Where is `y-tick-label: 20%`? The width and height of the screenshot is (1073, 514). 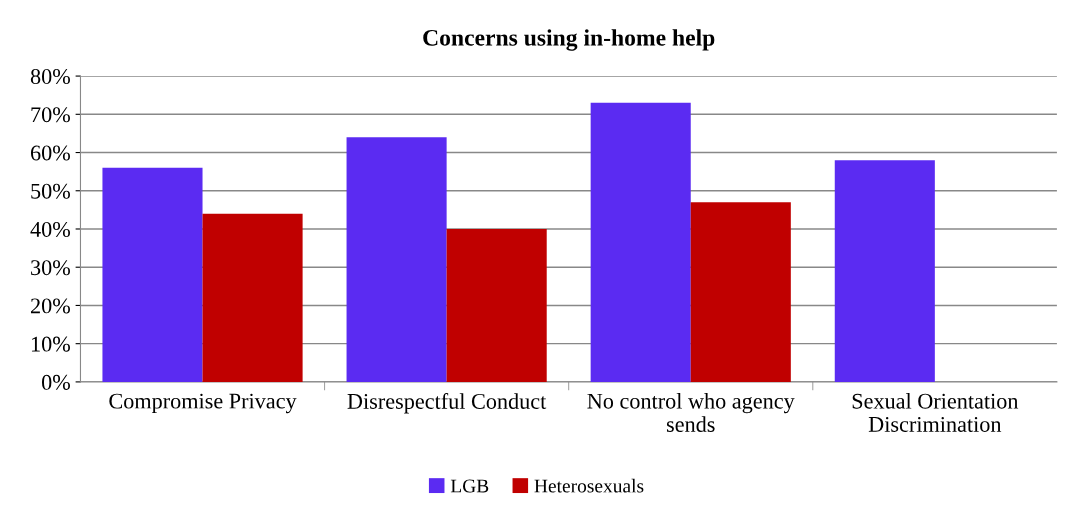 y-tick-label: 20% is located at coordinates (50, 306).